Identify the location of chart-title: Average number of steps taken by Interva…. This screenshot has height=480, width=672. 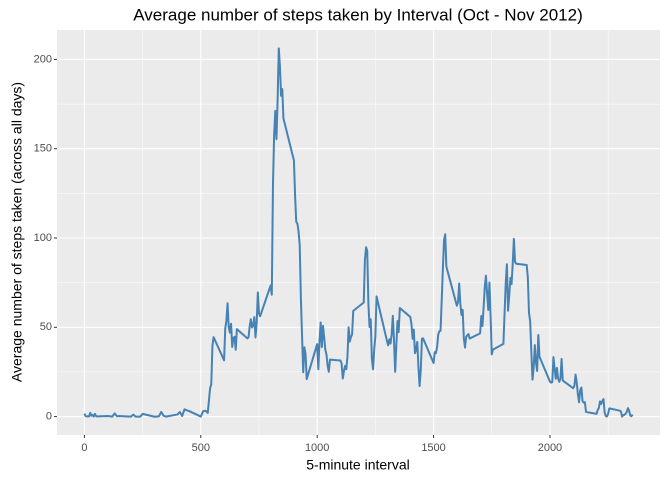
(357, 14).